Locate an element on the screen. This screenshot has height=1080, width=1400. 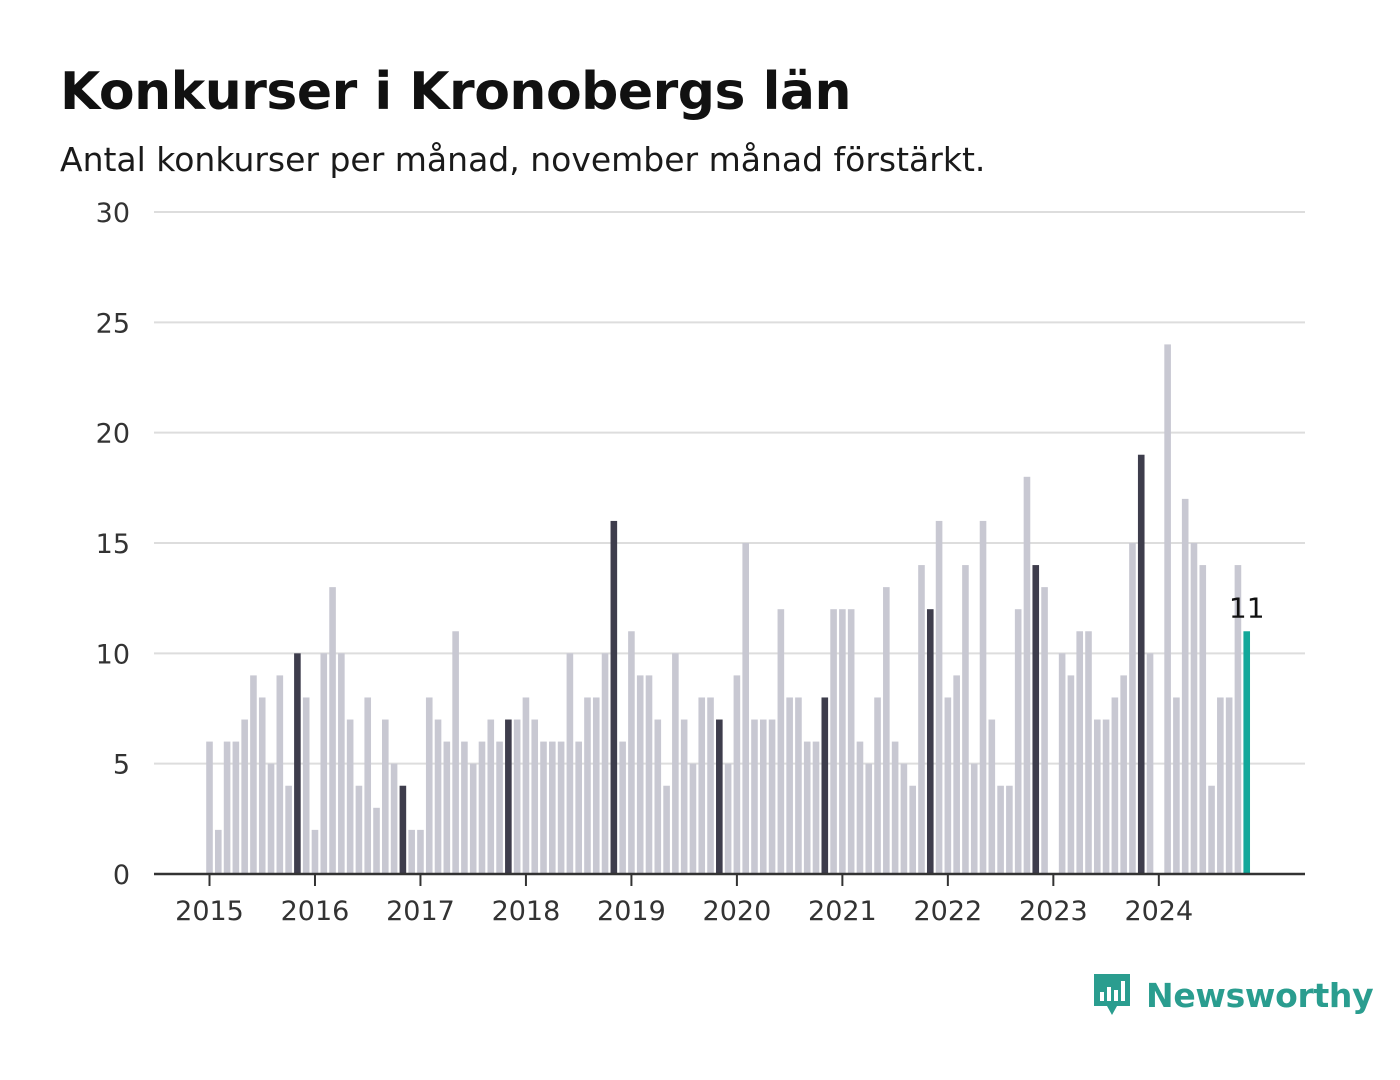
y-tick-label: 15 is located at coordinates (113, 544).